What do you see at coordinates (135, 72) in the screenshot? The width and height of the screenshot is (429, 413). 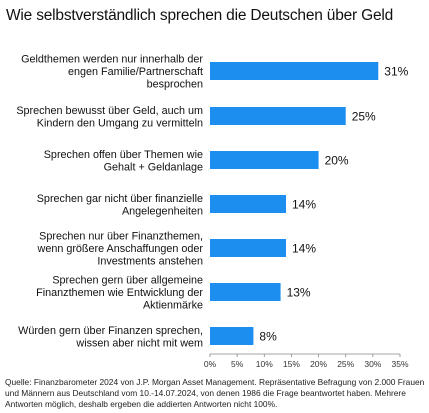 I see `category-label-line: engen Familie/Partnerschaft` at bounding box center [135, 72].